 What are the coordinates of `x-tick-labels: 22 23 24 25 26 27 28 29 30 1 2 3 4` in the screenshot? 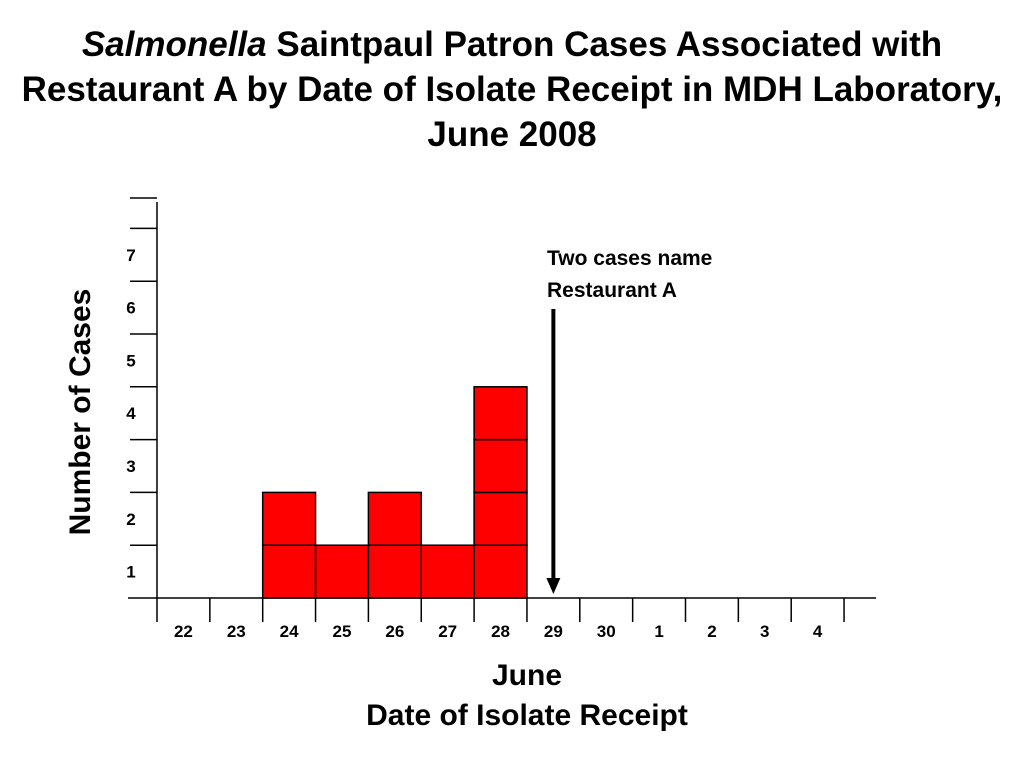 It's located at (498, 631).